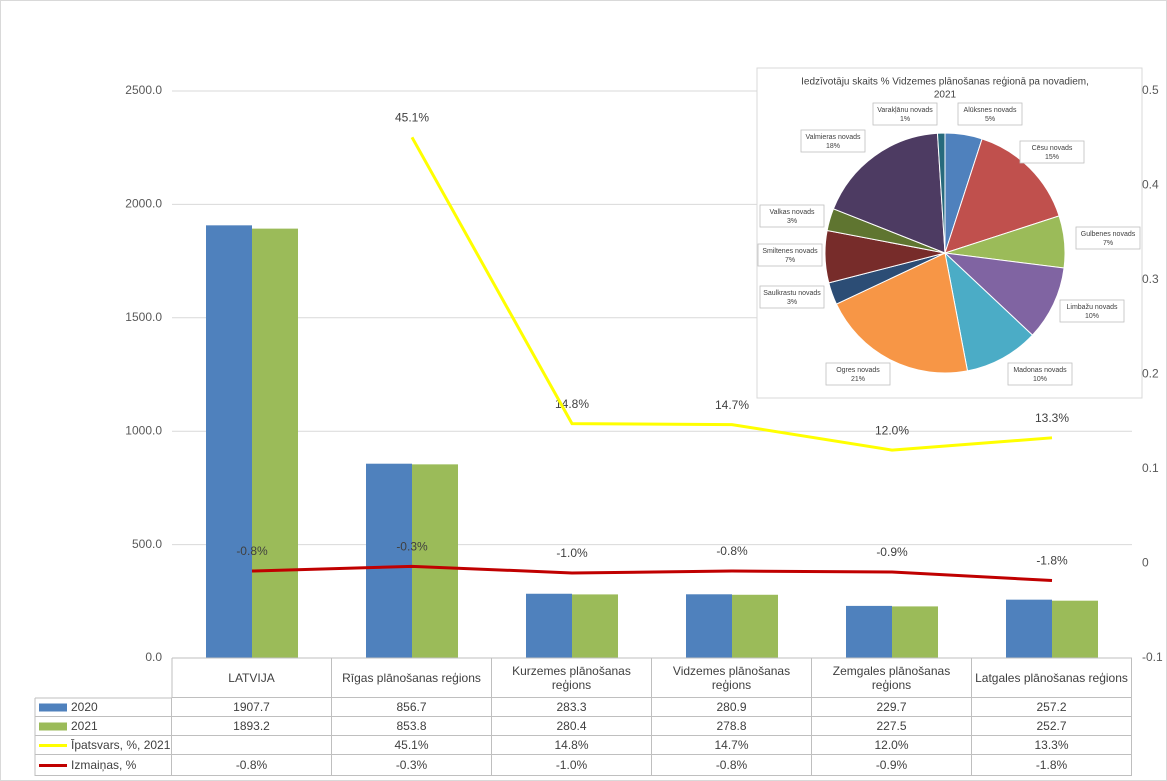 The height and width of the screenshot is (781, 1167). What do you see at coordinates (412, 117) in the screenshot?
I see `data-label: 45.1%` at bounding box center [412, 117].